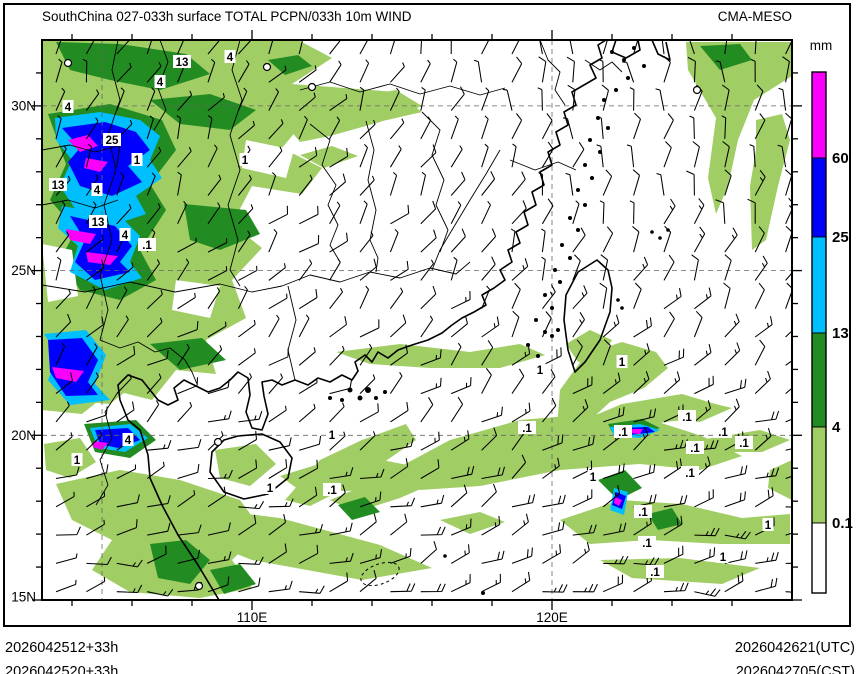 Image resolution: width=860 pixels, height=674 pixels. Describe the element at coordinates (23, 105) in the screenshot. I see `lat-axis-label: 30N` at that location.